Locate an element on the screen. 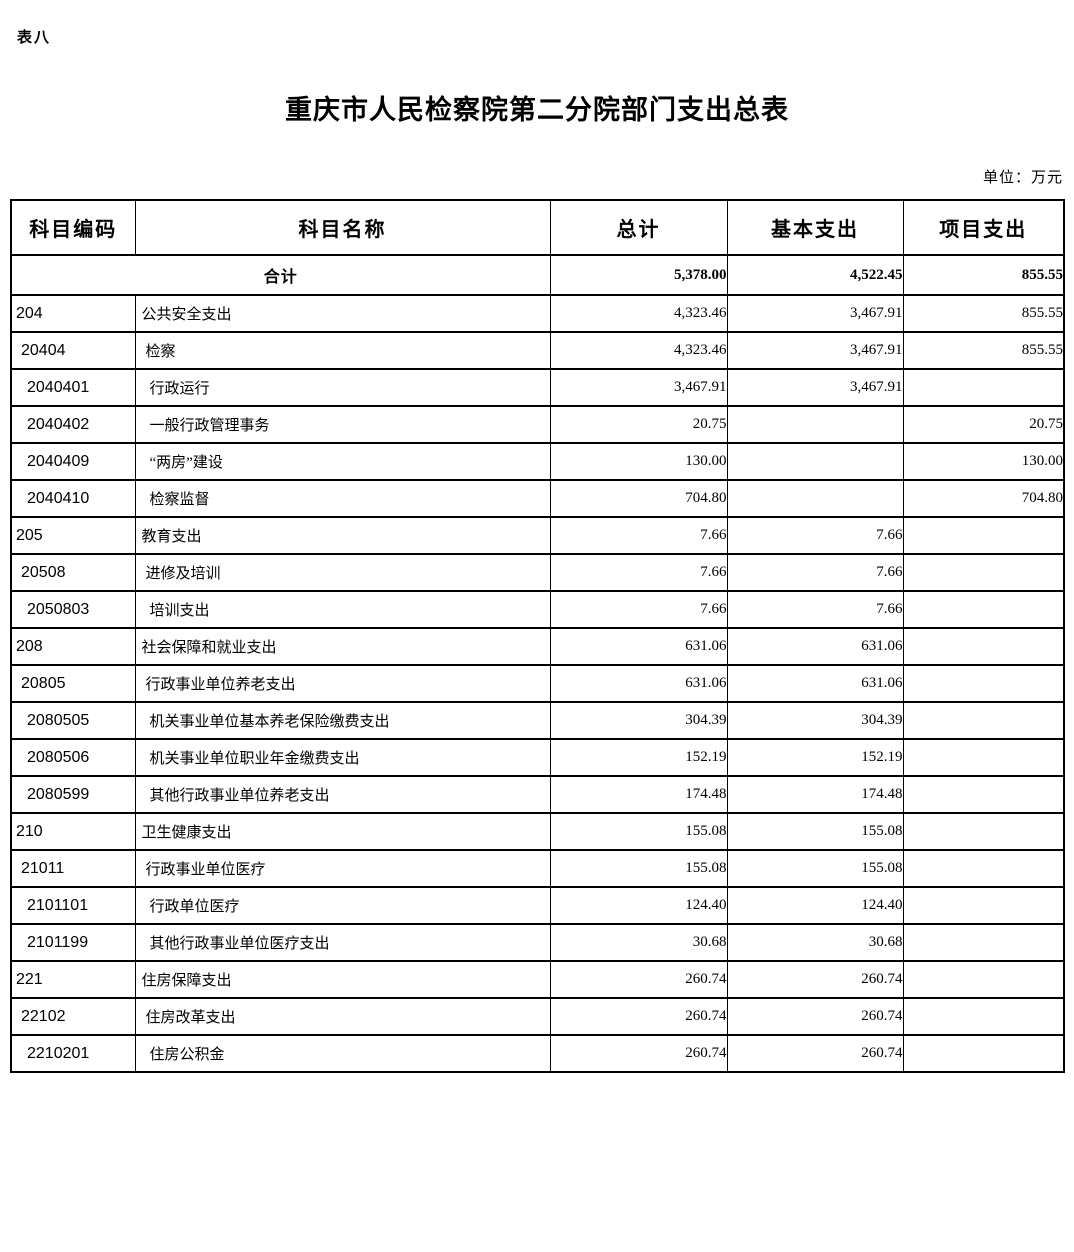 Image resolution: width=1074 pixels, height=1252 pixels. code-cell: 2040410 is located at coordinates (73, 498).